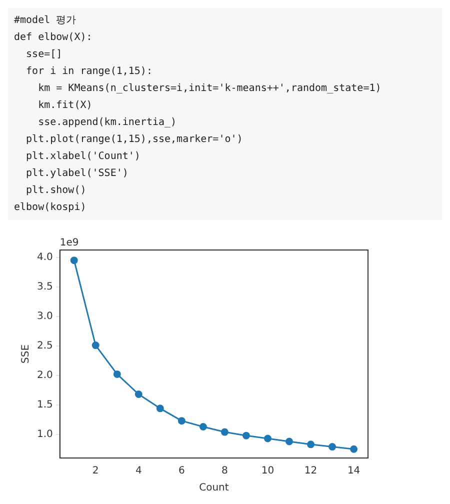  I want to click on text: elbow(kospi), so click(51, 208).